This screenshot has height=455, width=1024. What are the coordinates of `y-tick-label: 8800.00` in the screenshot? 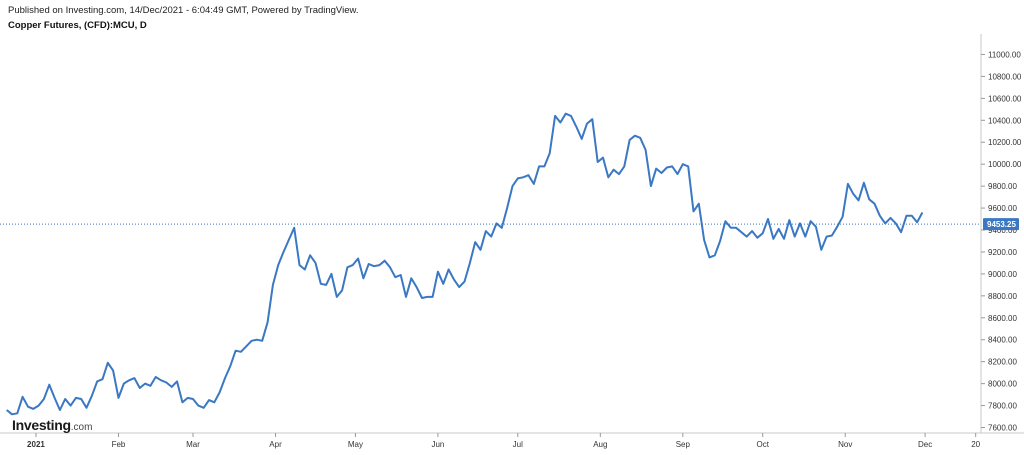 It's located at (1002, 296).